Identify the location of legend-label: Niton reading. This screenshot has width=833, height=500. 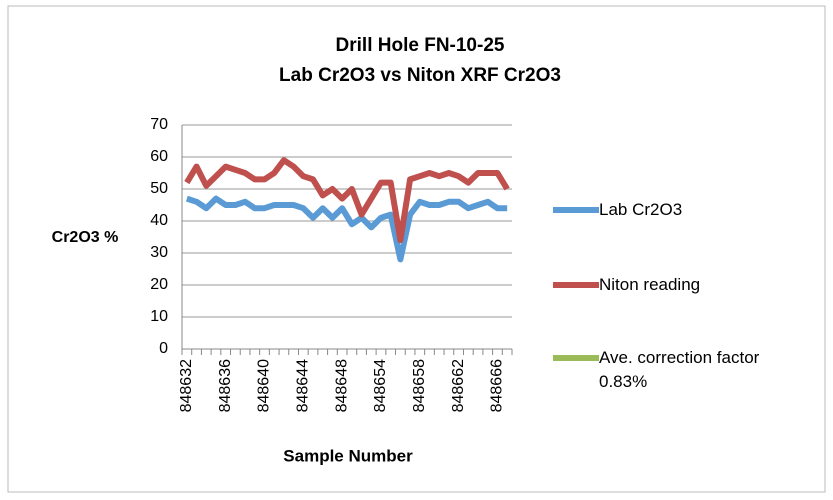
(650, 284).